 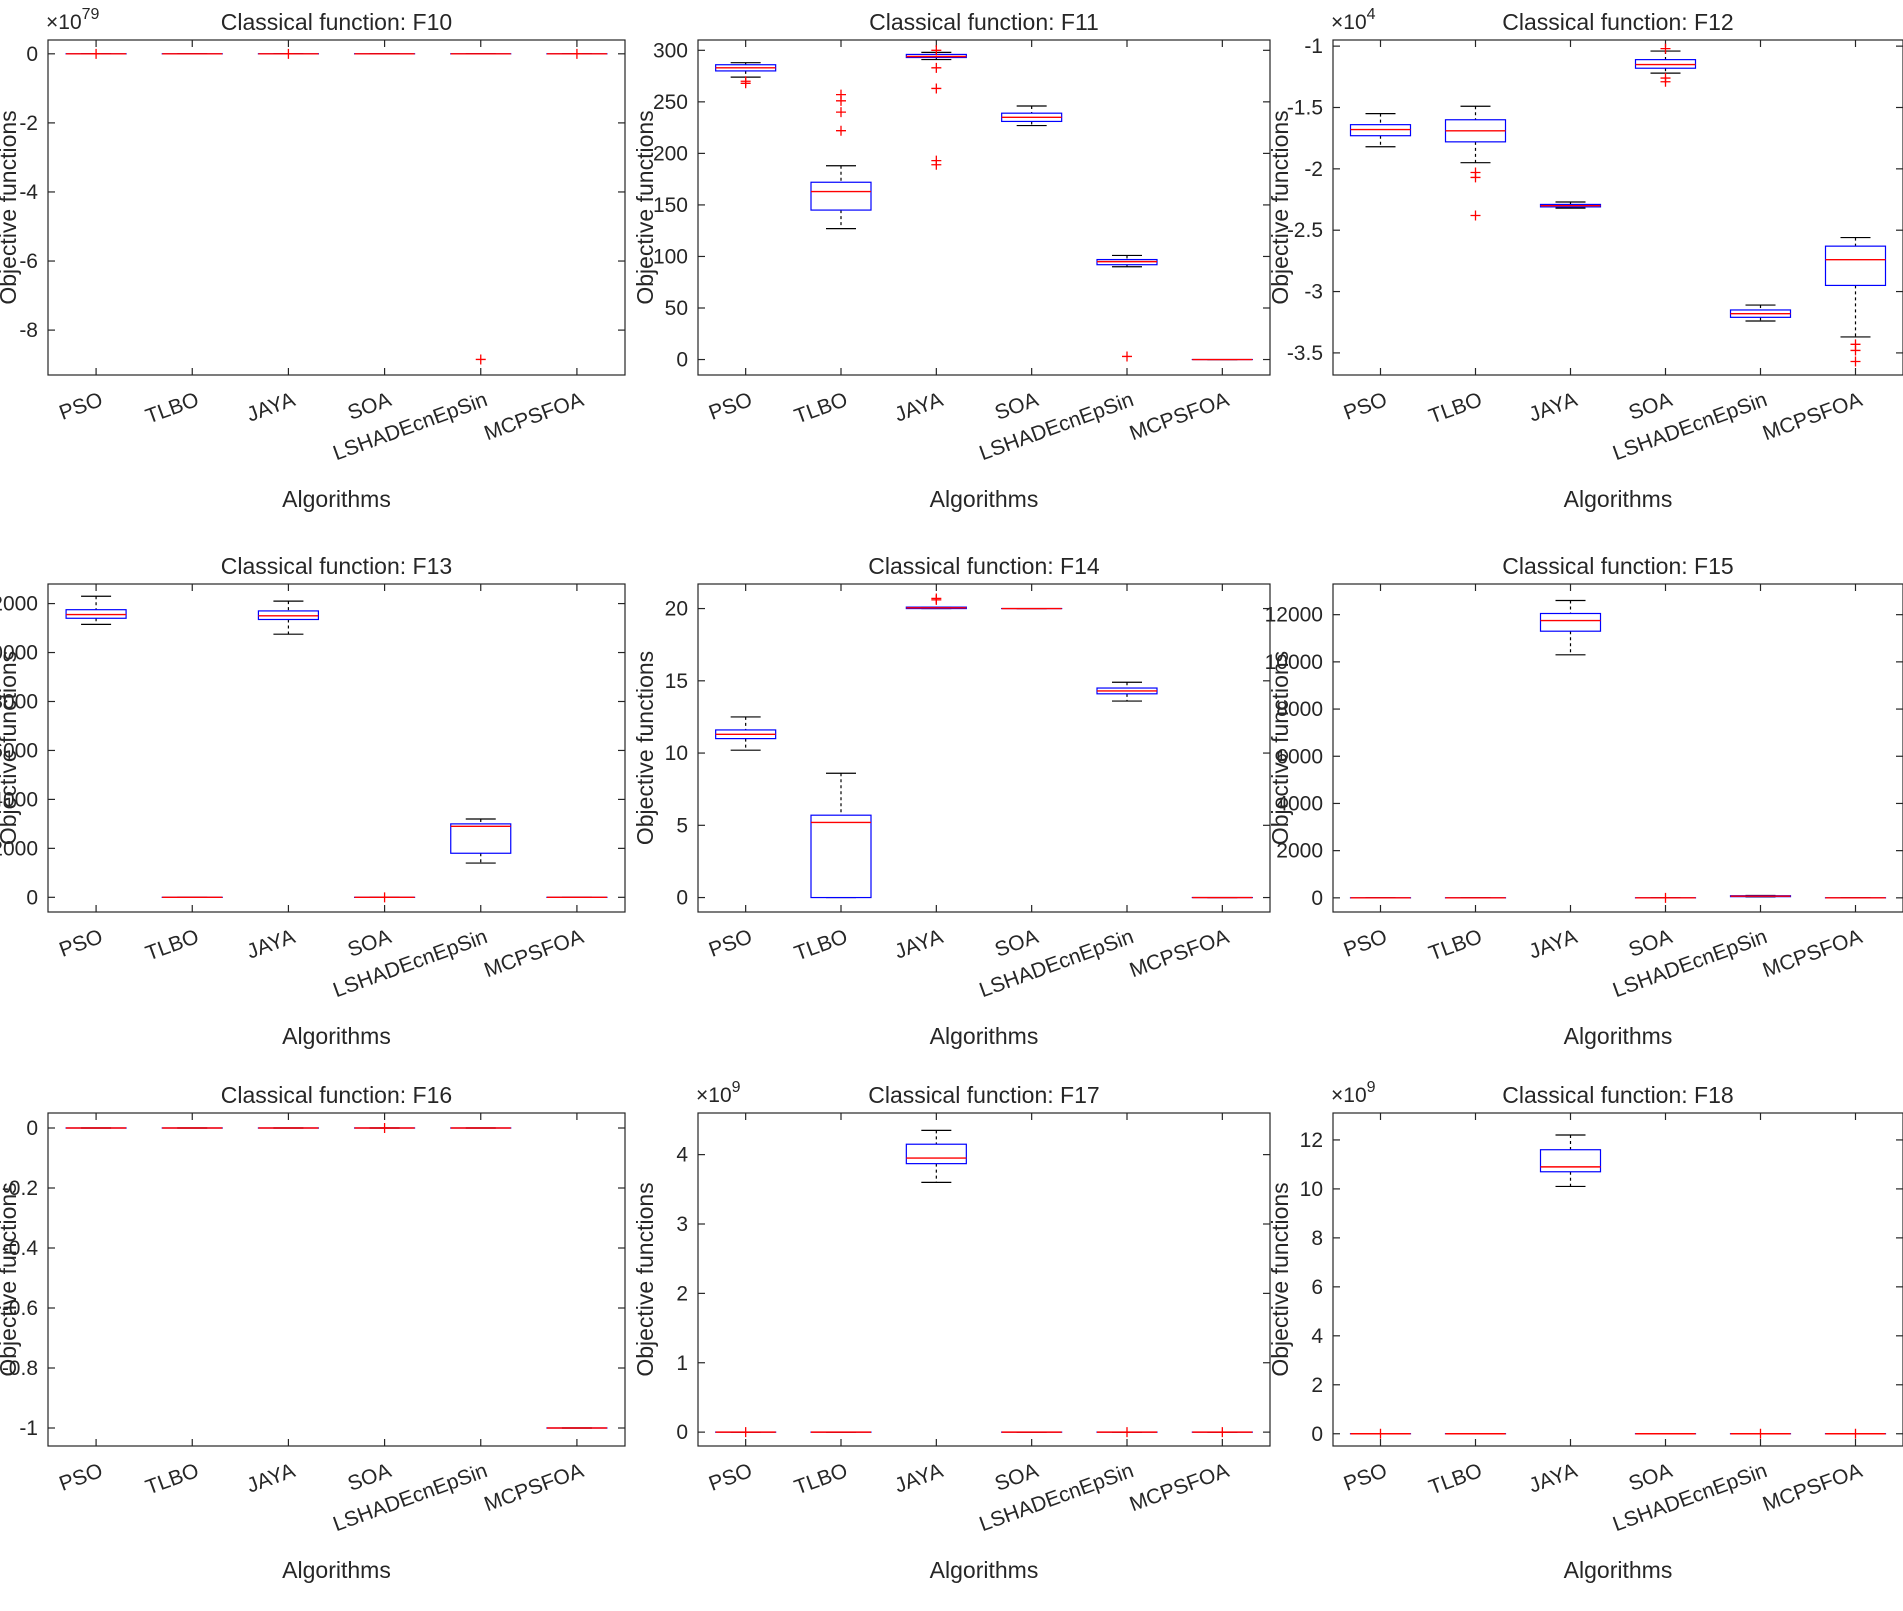 What do you see at coordinates (28, 330) in the screenshot?
I see `y-tick-label: -8` at bounding box center [28, 330].